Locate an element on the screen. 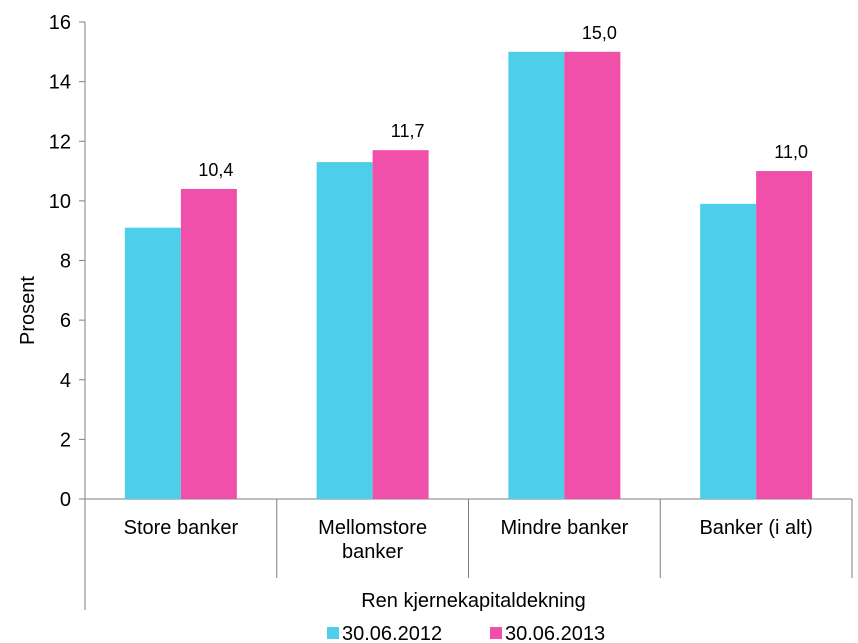 This screenshot has height=643, width=858. y-tick-label: 10 is located at coordinates (60, 202).